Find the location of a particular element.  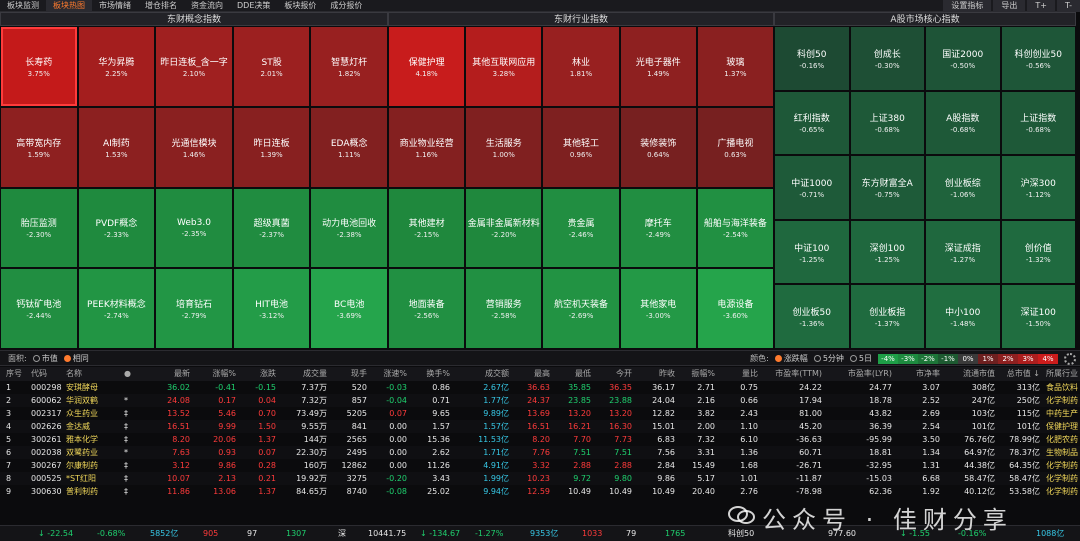

top-button-3: T- is located at coordinates (1068, 6).